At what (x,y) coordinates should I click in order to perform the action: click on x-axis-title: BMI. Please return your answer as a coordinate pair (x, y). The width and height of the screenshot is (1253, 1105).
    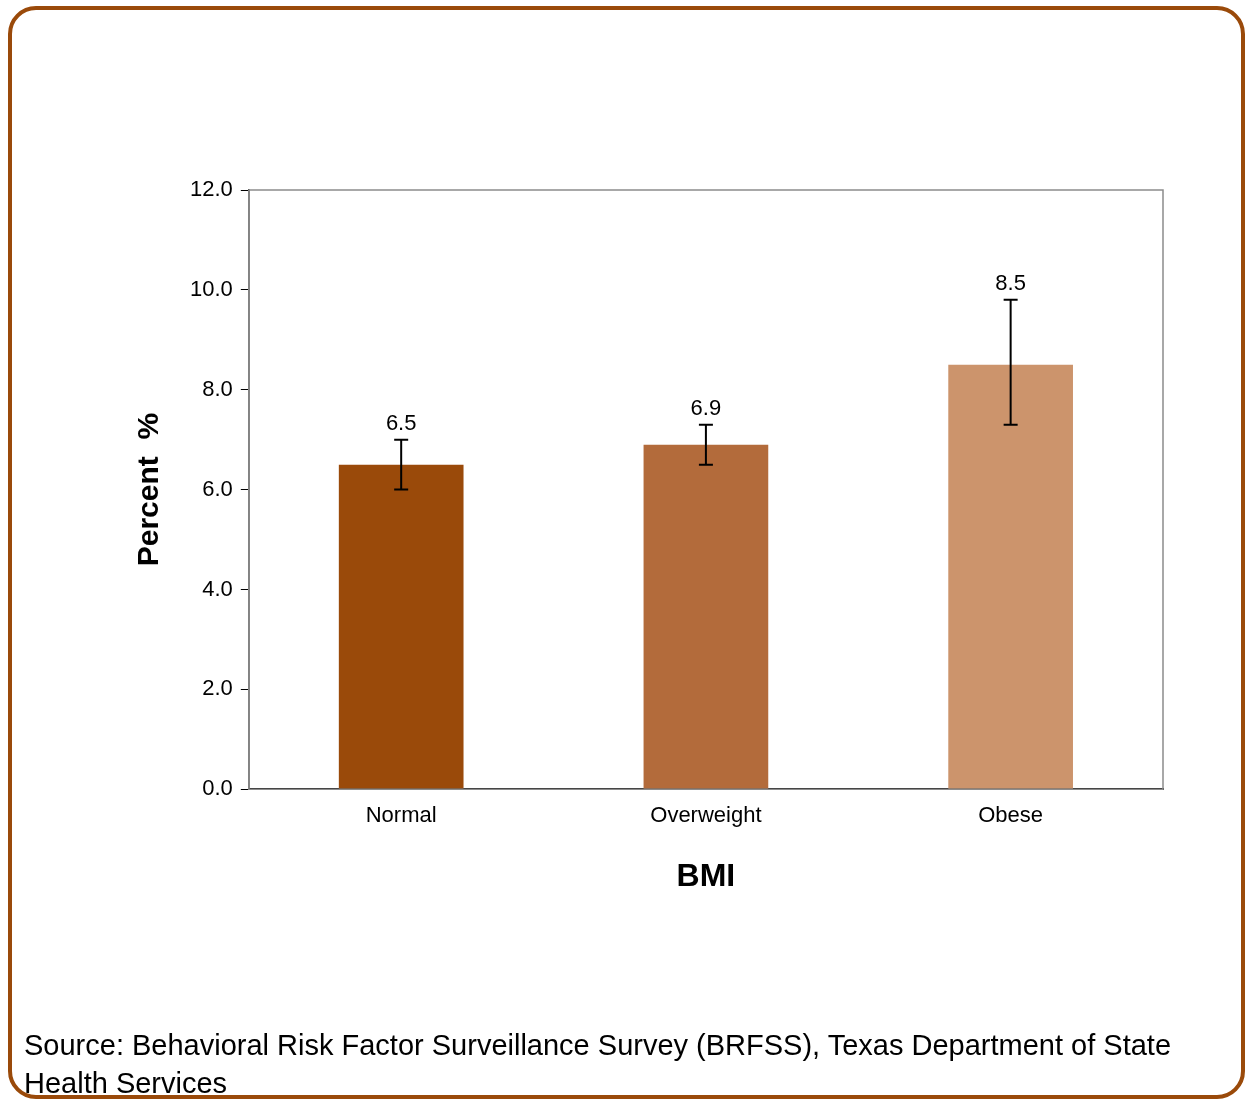
    Looking at the image, I should click on (706, 874).